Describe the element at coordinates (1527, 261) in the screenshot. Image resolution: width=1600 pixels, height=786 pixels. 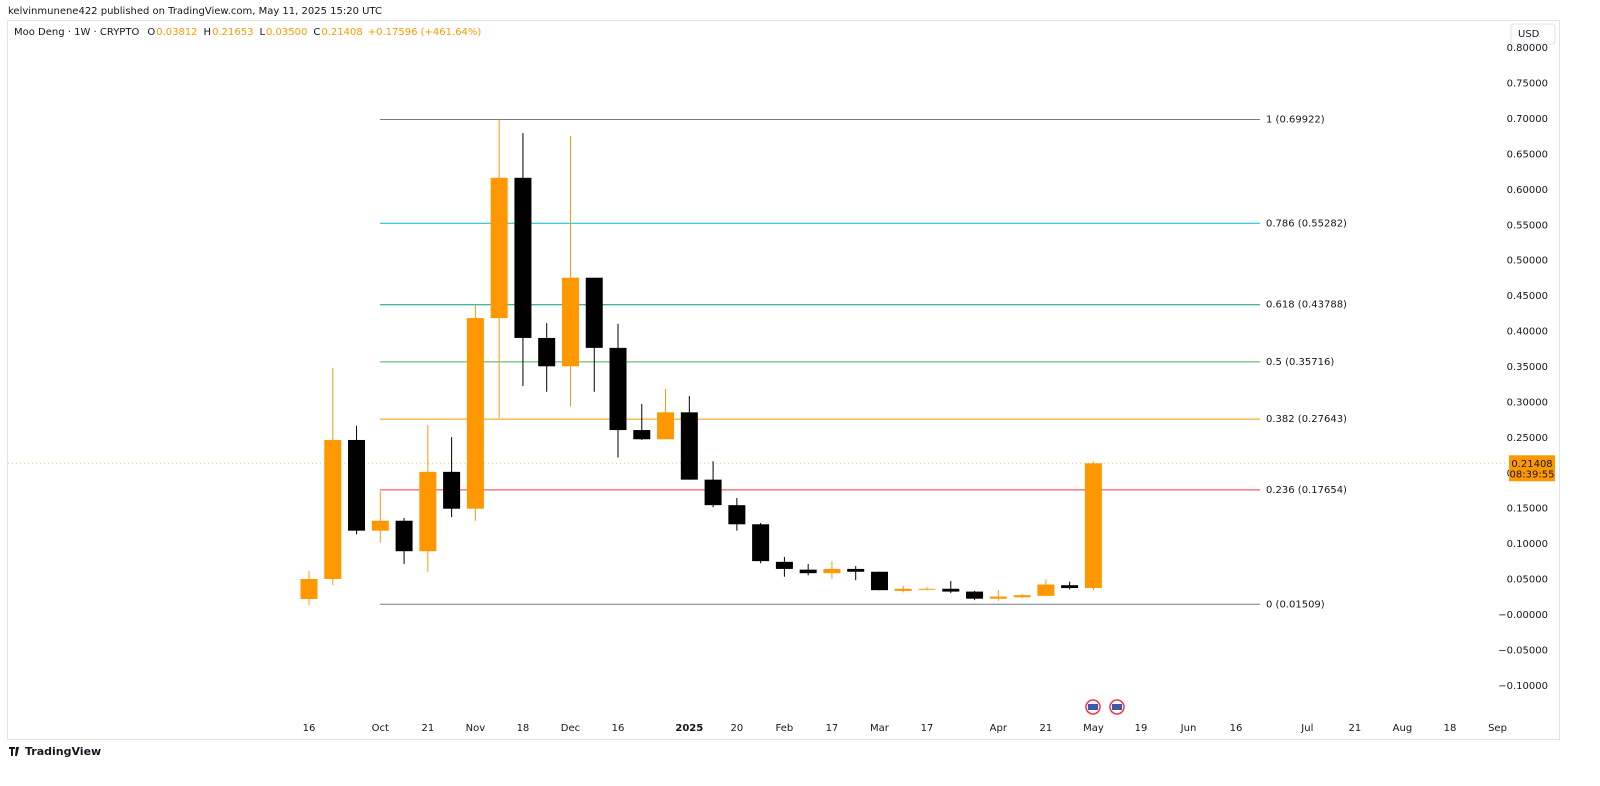
I see `y-tick-label: 0.50000` at that location.